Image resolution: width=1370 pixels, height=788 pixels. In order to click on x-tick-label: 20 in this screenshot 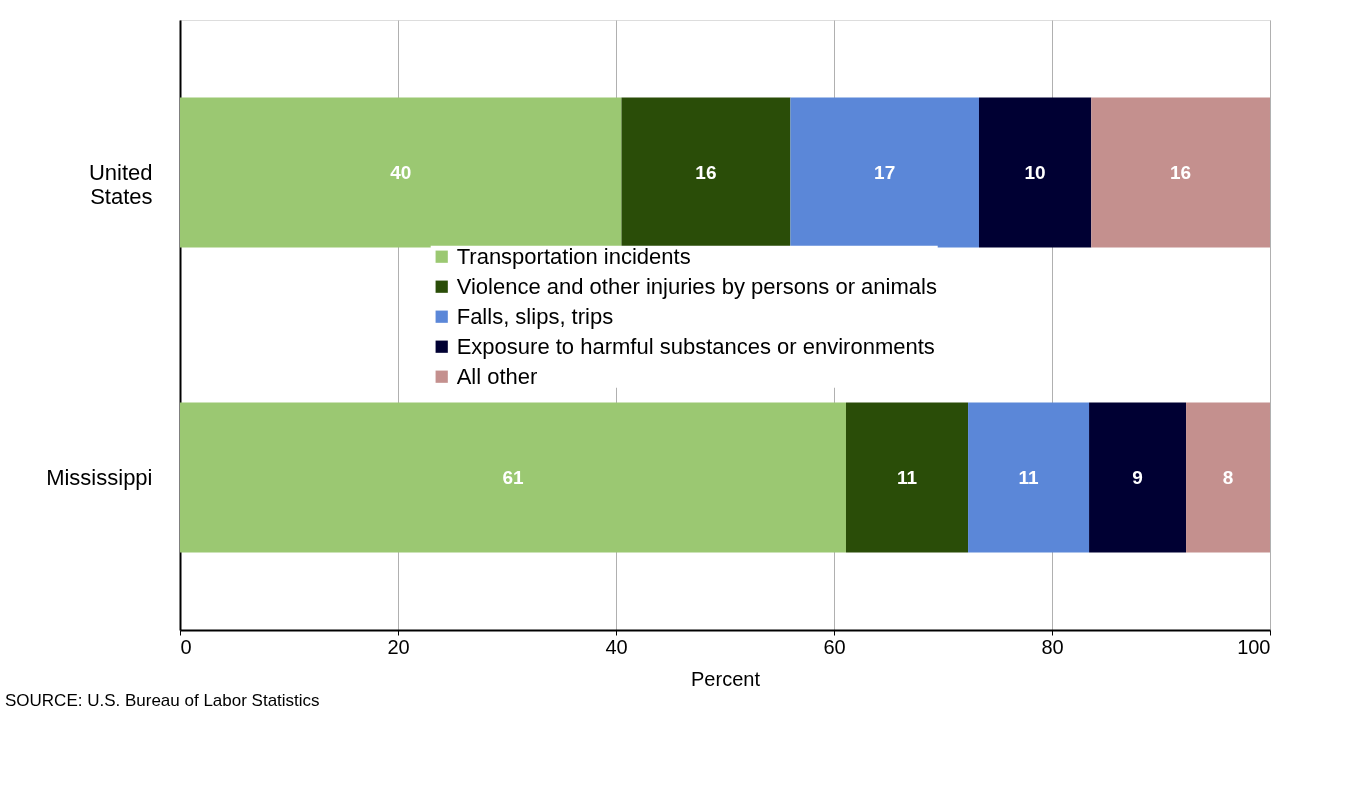, I will do `click(398, 646)`.